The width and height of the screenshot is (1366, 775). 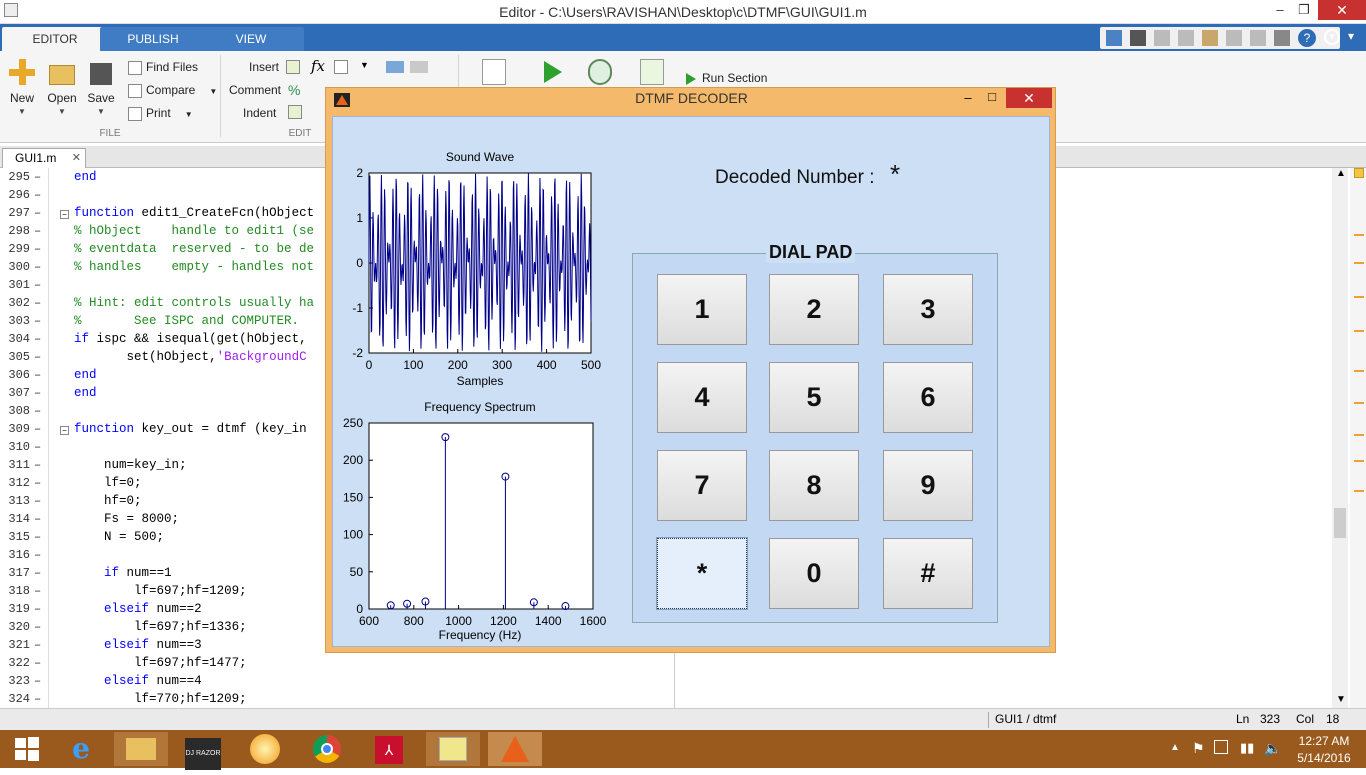 What do you see at coordinates (216, 357) in the screenshot?
I see `code-line: set(hObject,'BackgroundC` at bounding box center [216, 357].